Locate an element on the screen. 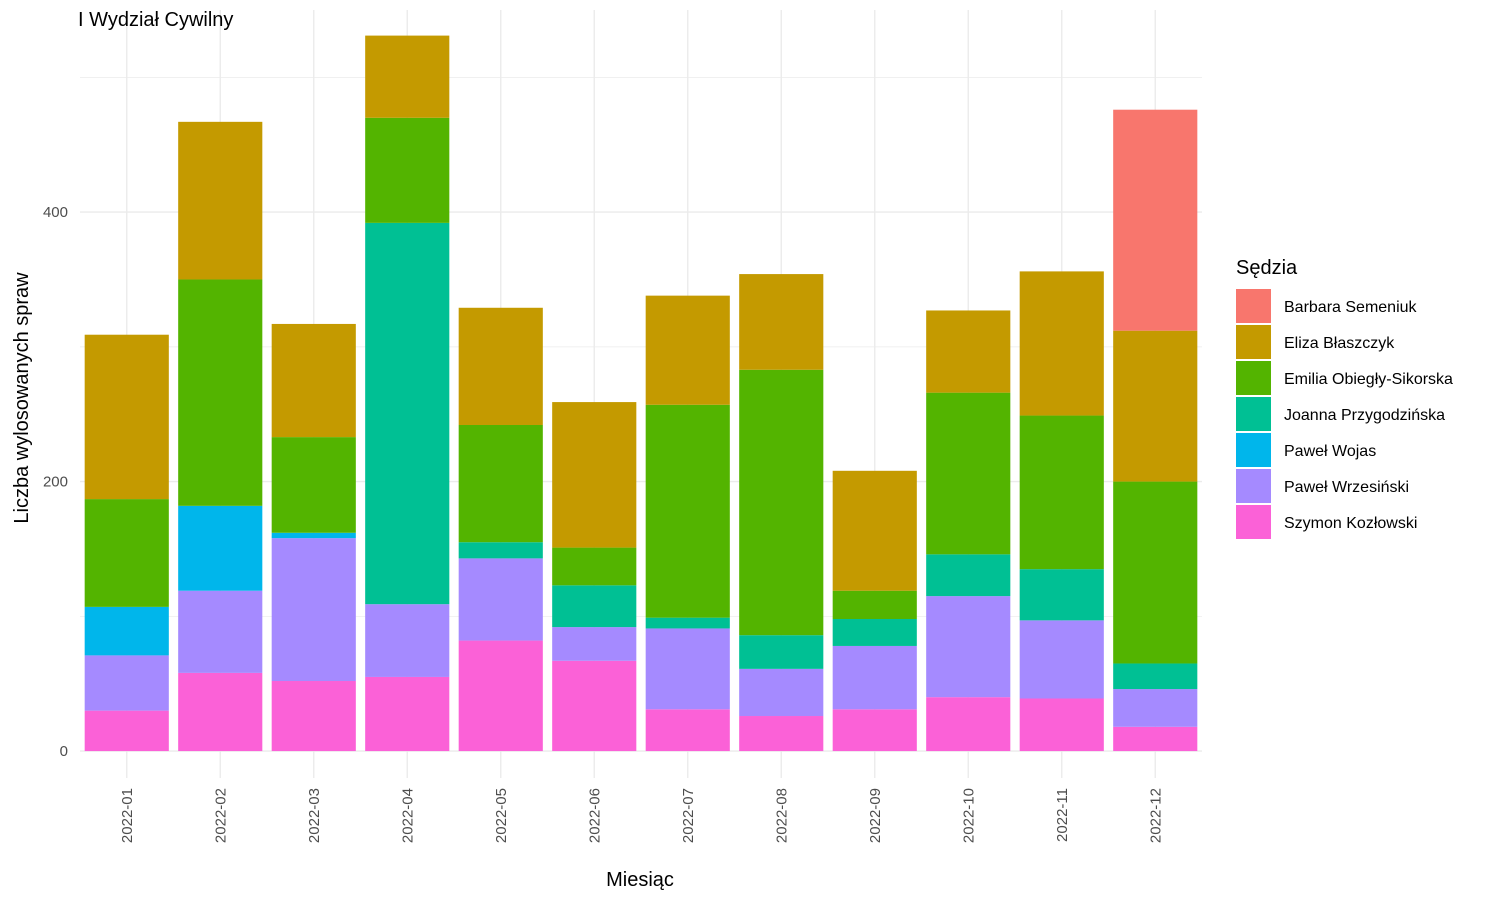 This screenshot has height=900, width=1500. bar-segment: Paweł Wrzesiński 2022-01: 41 is located at coordinates (126, 683).